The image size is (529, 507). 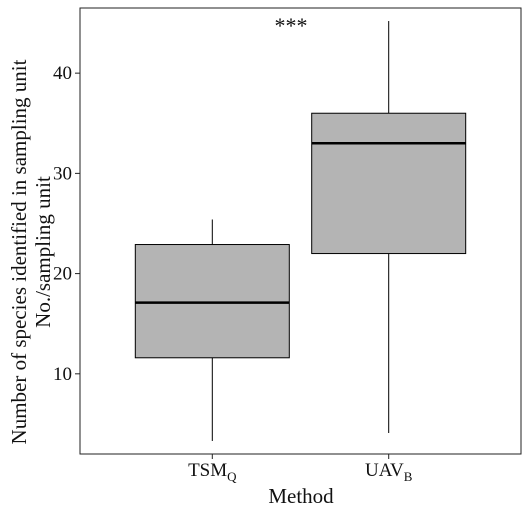 I want to click on y-axis: 10 20 30 40, so click(x=66, y=224).